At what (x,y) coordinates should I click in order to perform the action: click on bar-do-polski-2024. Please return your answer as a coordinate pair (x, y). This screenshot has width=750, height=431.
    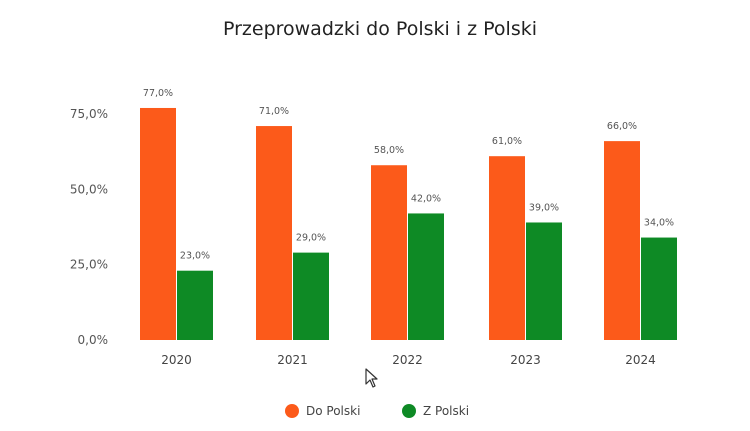
    Looking at the image, I should click on (622, 240).